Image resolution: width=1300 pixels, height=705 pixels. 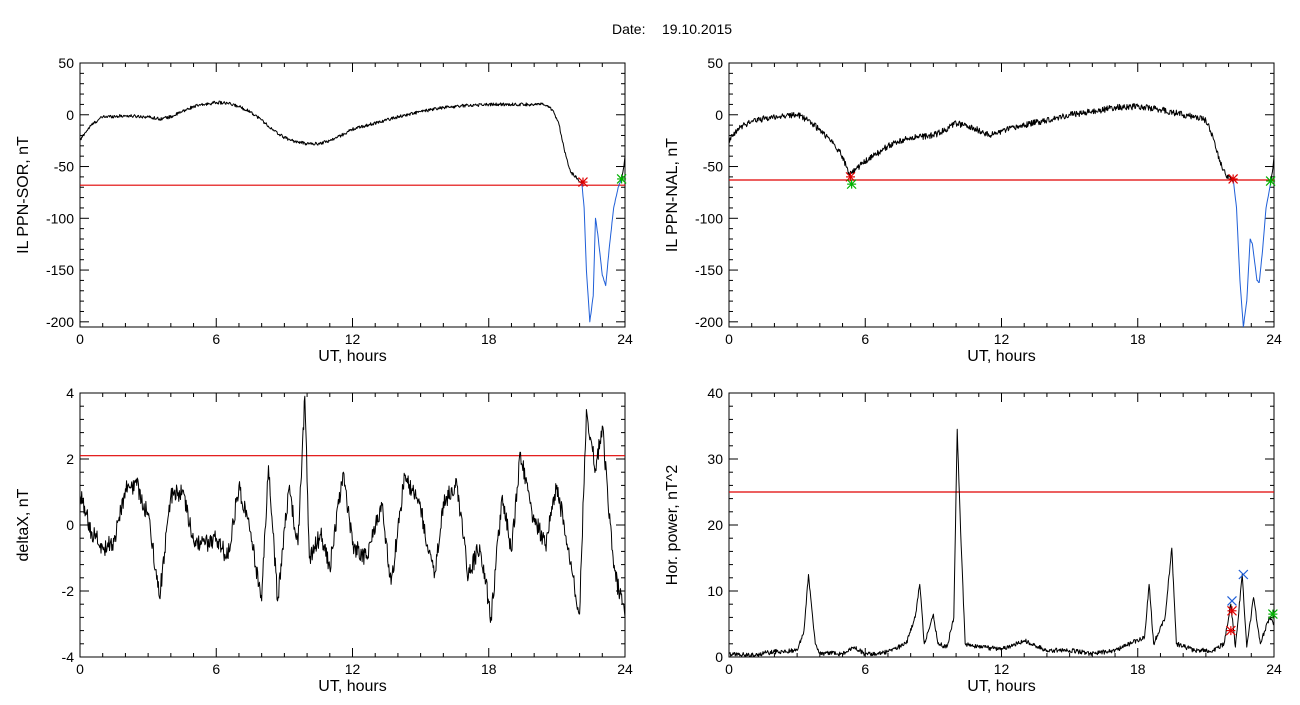 What do you see at coordinates (628, 29) in the screenshot?
I see `date-label: Date:` at bounding box center [628, 29].